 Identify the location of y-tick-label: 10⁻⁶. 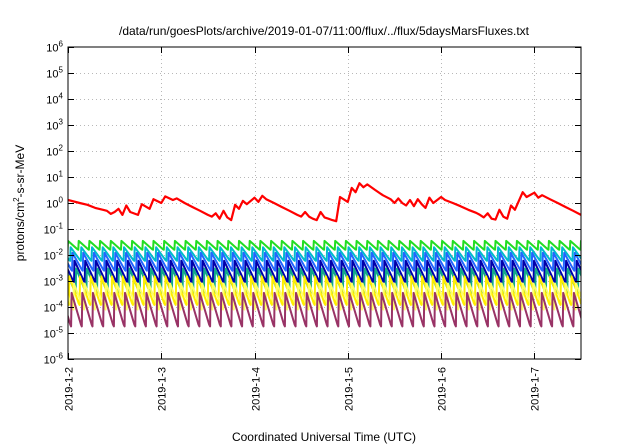
(54, 359).